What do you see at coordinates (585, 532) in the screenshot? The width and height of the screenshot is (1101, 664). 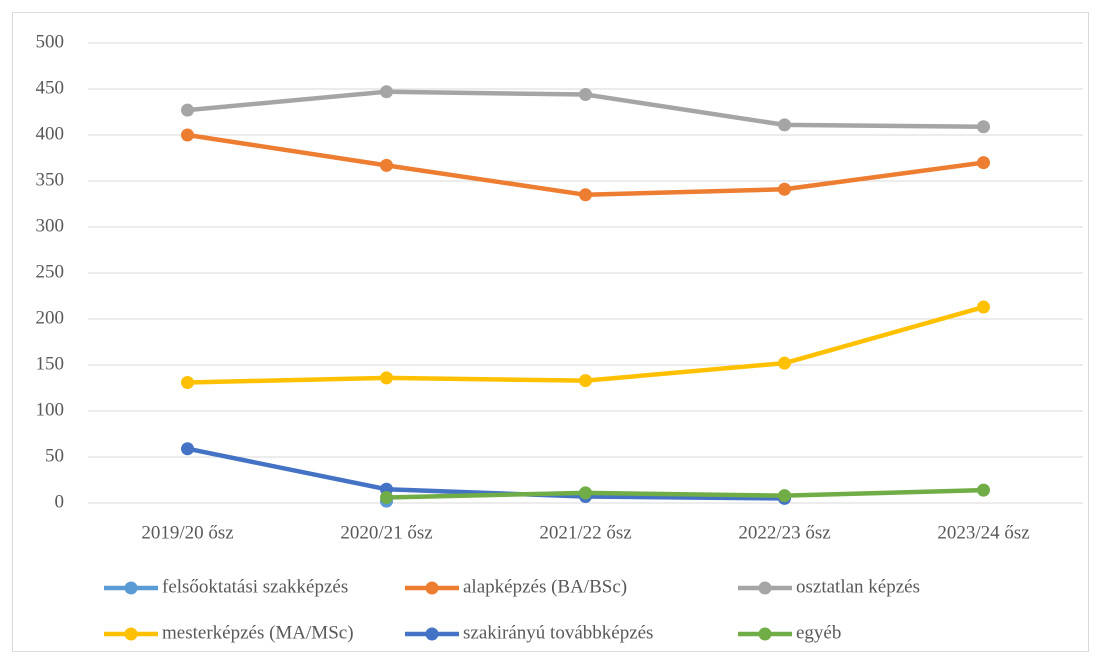 I see `x-tick-label: 2021/22 ősz` at bounding box center [585, 532].